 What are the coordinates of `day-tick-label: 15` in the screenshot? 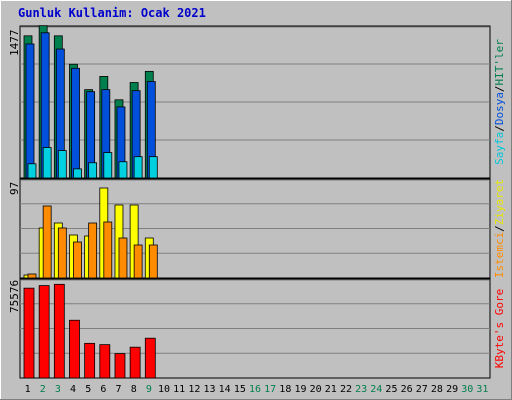 It's located at (240, 389).